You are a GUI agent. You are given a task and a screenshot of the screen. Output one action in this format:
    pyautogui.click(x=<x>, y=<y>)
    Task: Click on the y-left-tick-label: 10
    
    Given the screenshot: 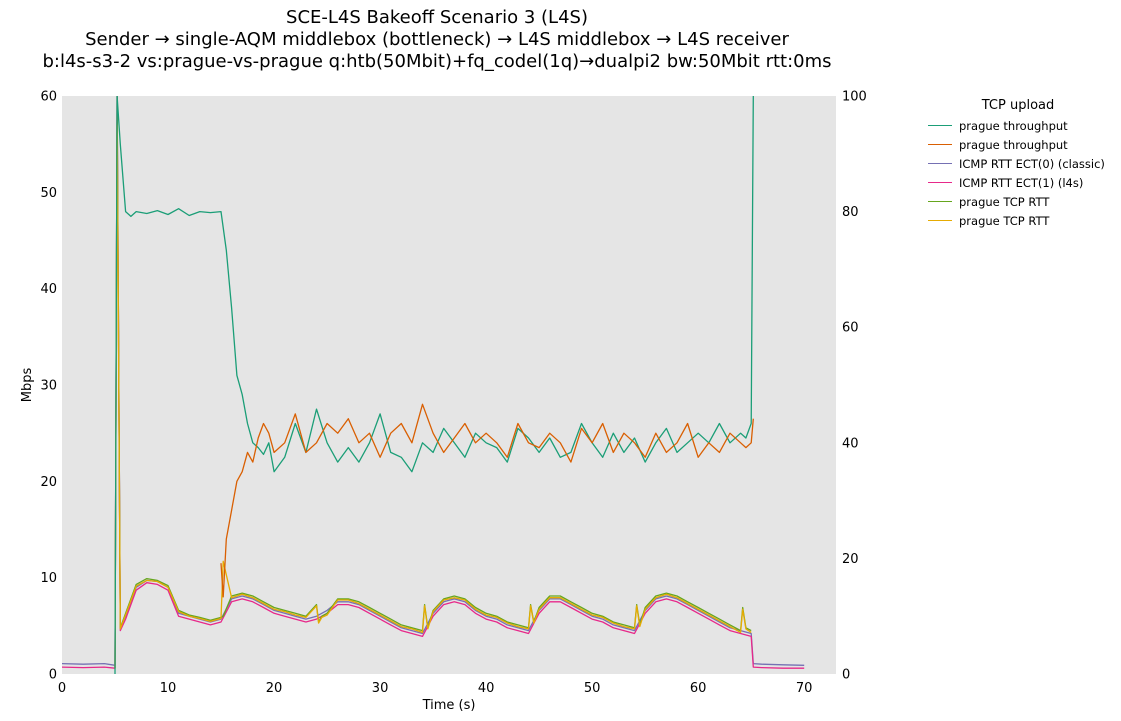 What is the action you would take?
    pyautogui.click(x=48, y=578)
    